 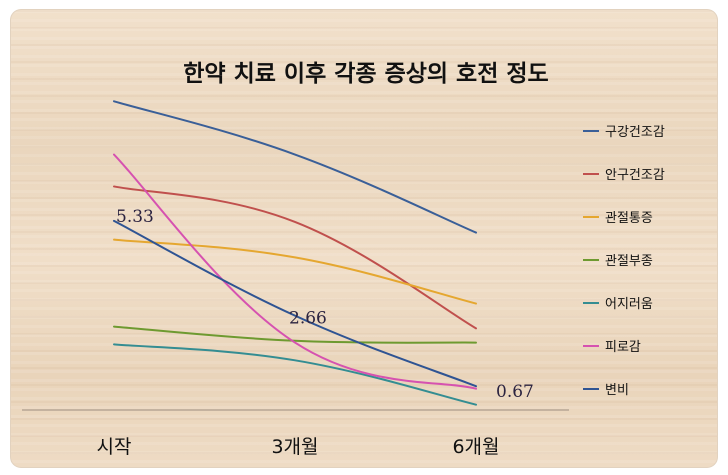 What do you see at coordinates (365, 74) in the screenshot?
I see `chart-title: 한약 치료 이후 각종 증상의 호전 정도` at bounding box center [365, 74].